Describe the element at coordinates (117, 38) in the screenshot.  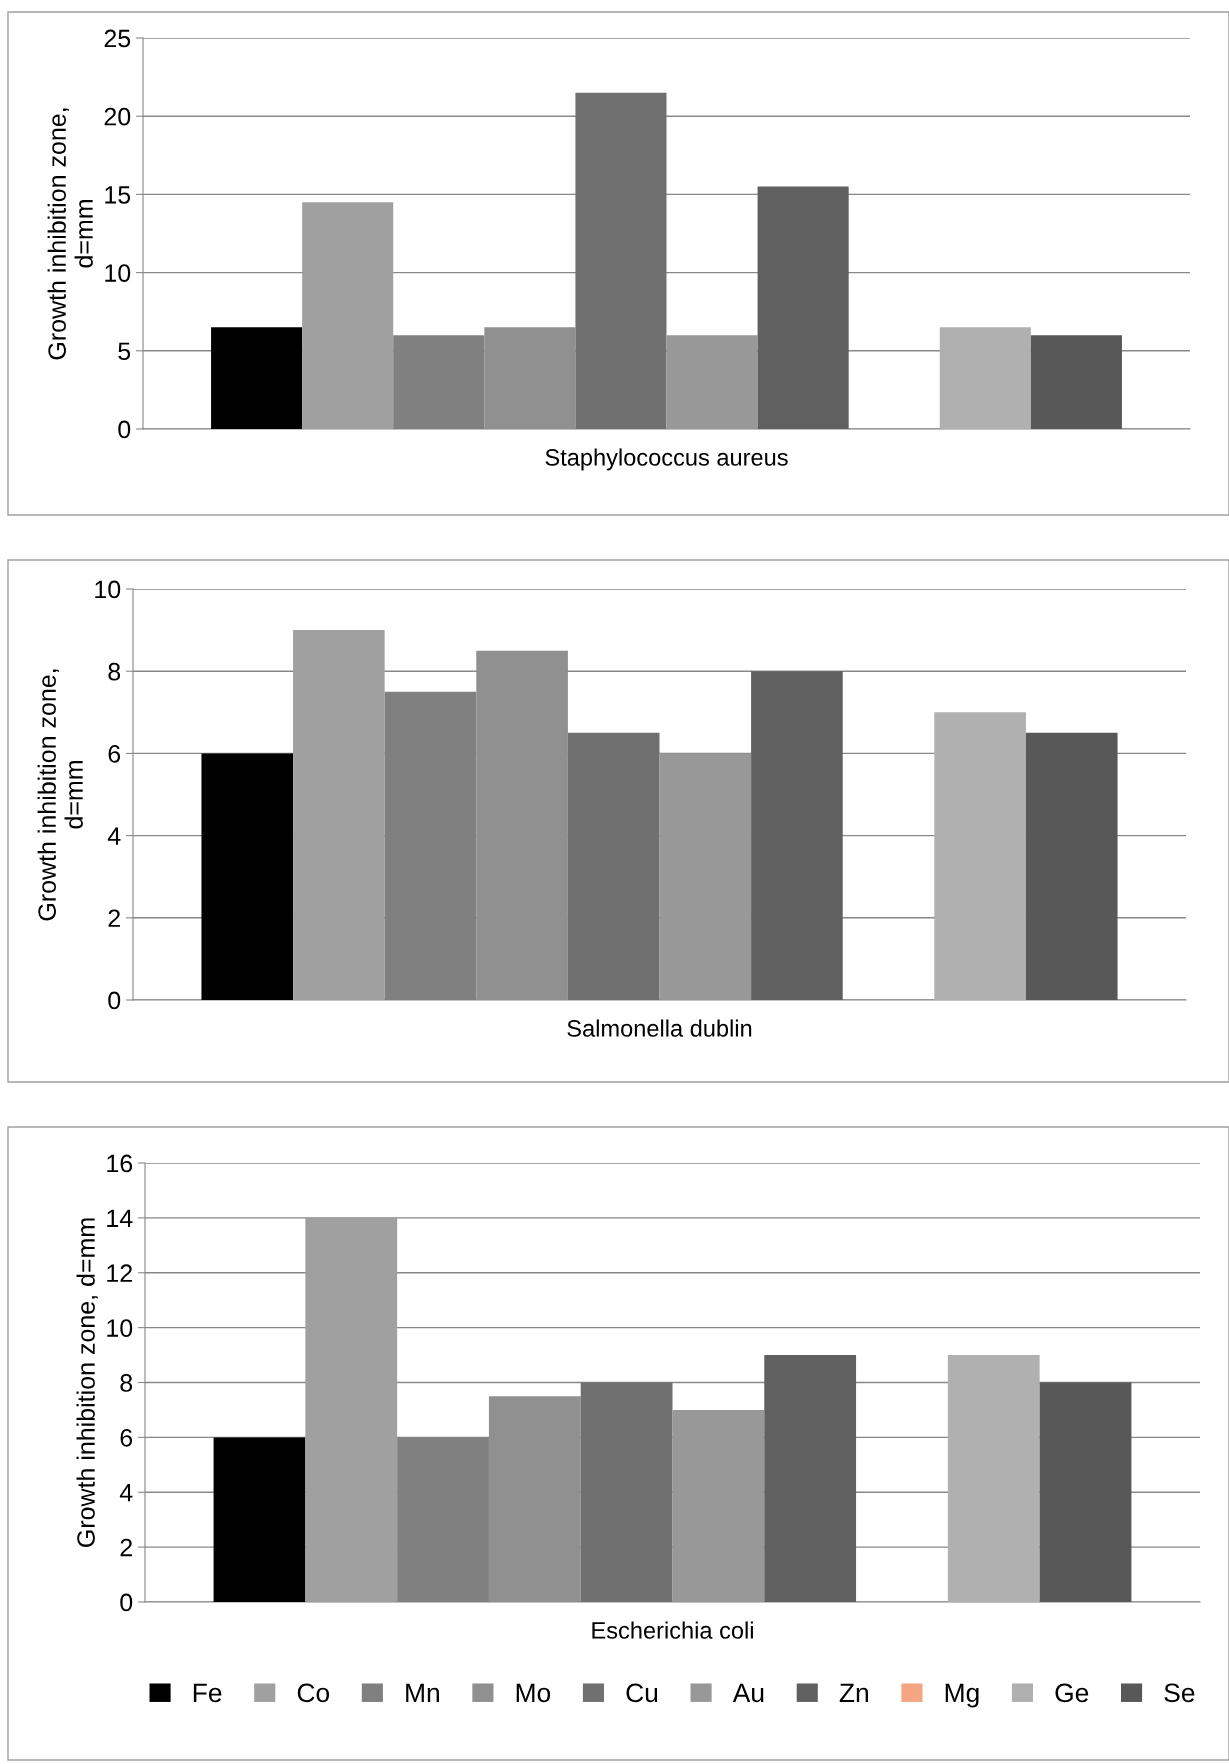
I see `y-tick-label: 25` at that location.